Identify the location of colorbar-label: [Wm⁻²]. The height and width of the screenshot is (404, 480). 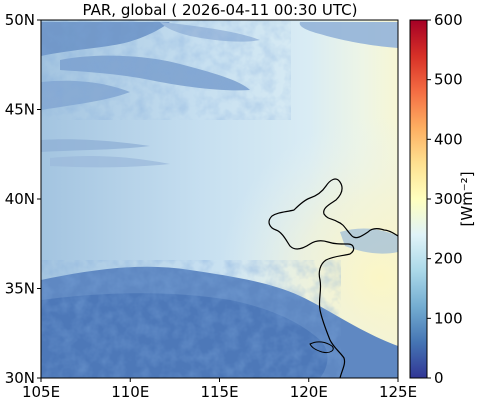
(467, 198).